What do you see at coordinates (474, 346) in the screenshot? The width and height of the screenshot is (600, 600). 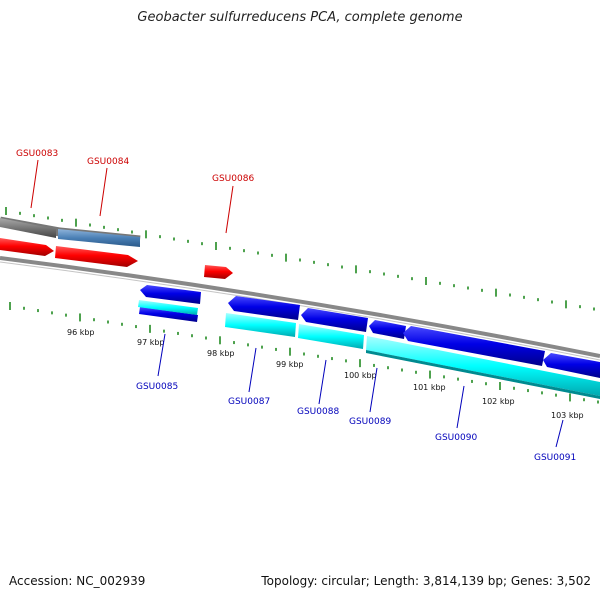 I see `gene-GSU0090-arrow` at bounding box center [474, 346].